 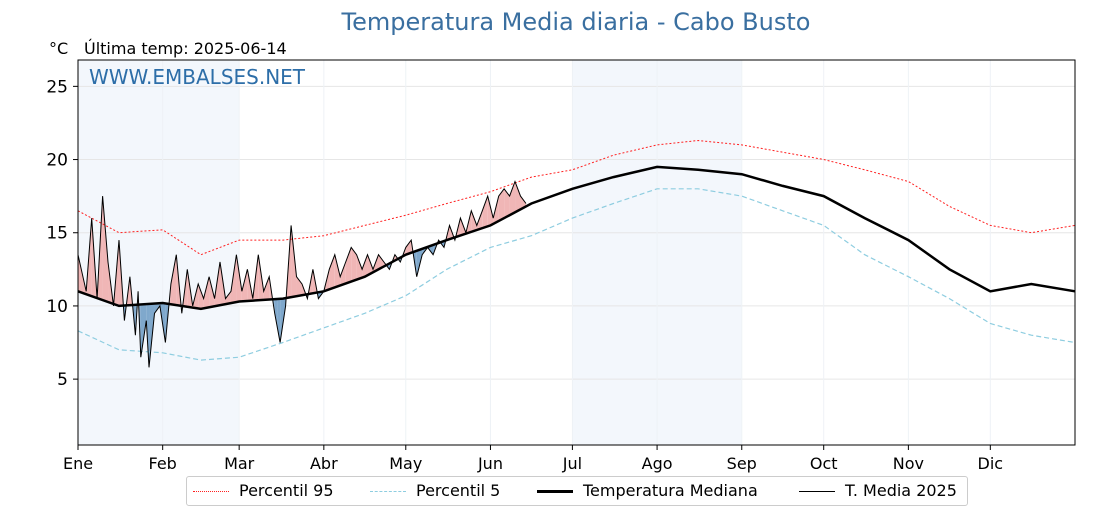 I want to click on y-unit-label: °C, so click(x=58, y=48).